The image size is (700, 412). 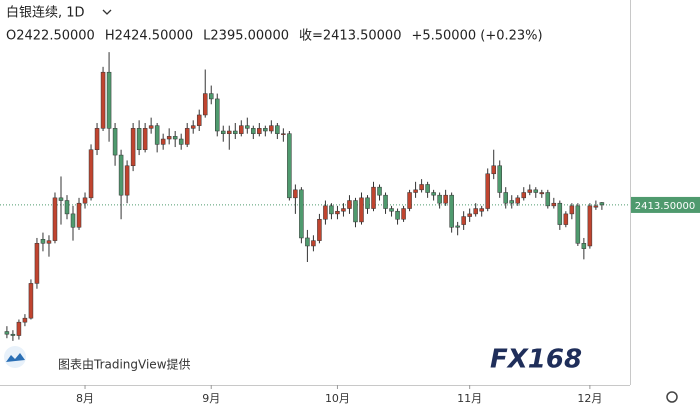 What do you see at coordinates (107, 12) in the screenshot?
I see `interval-caret` at bounding box center [107, 12].